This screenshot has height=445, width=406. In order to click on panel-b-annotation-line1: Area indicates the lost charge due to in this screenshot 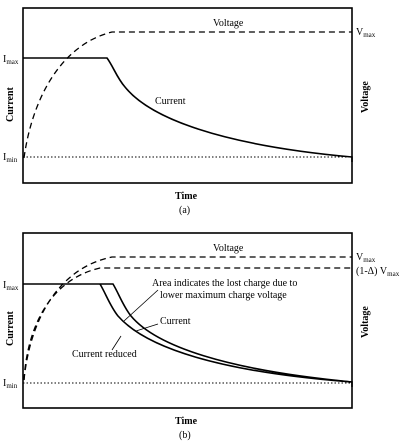, I will do `click(224, 283)`.